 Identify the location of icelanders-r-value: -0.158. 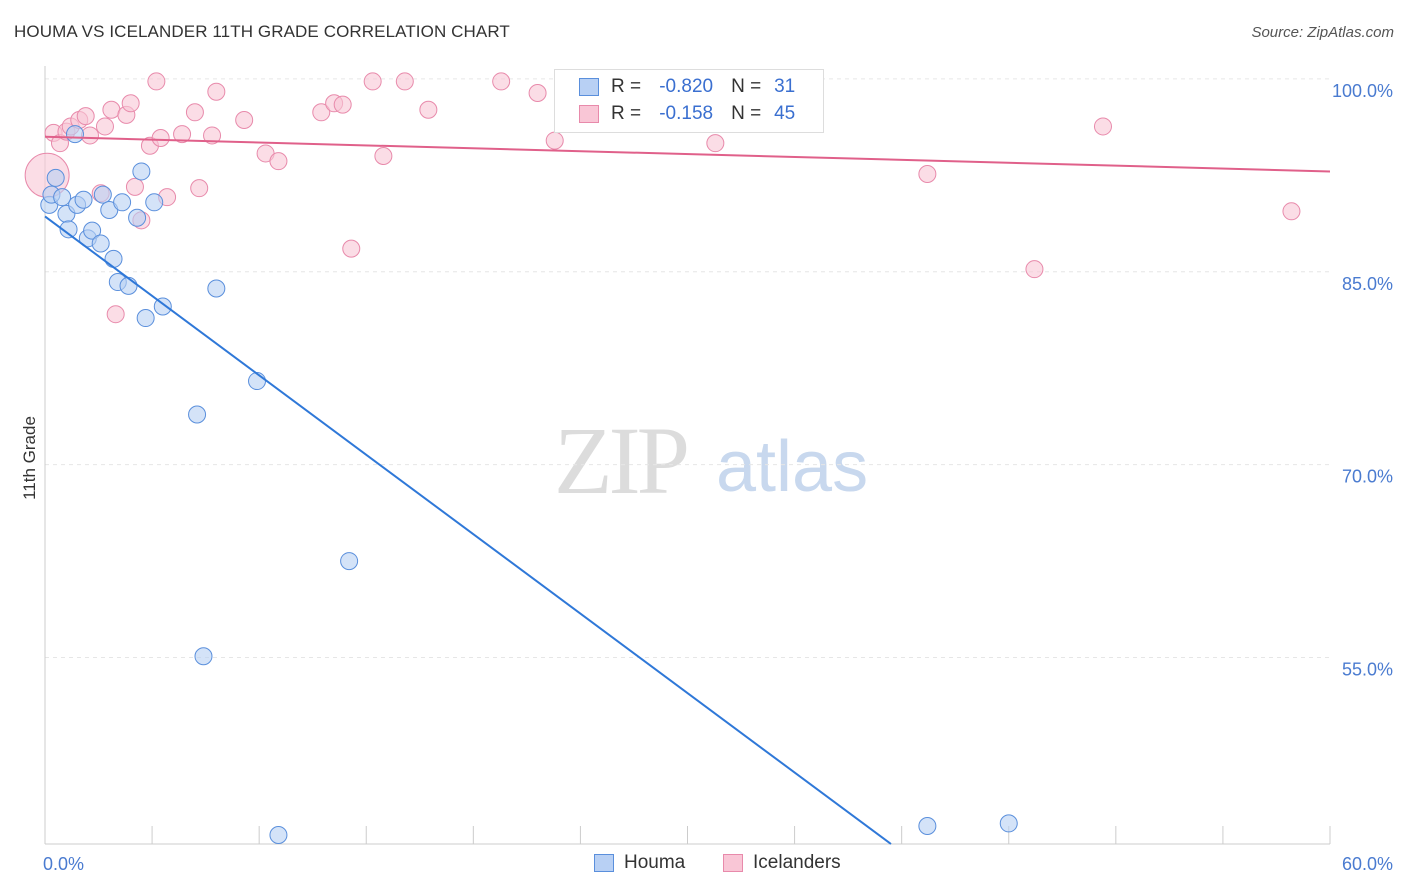
(686, 113).